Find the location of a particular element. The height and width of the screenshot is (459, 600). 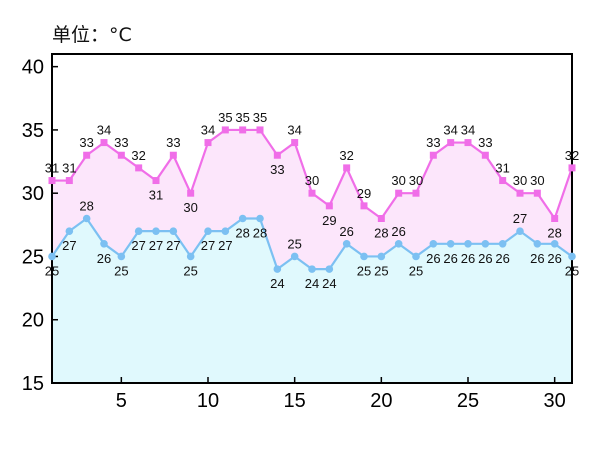

x-tick-label: 5 is located at coordinates (121, 401).